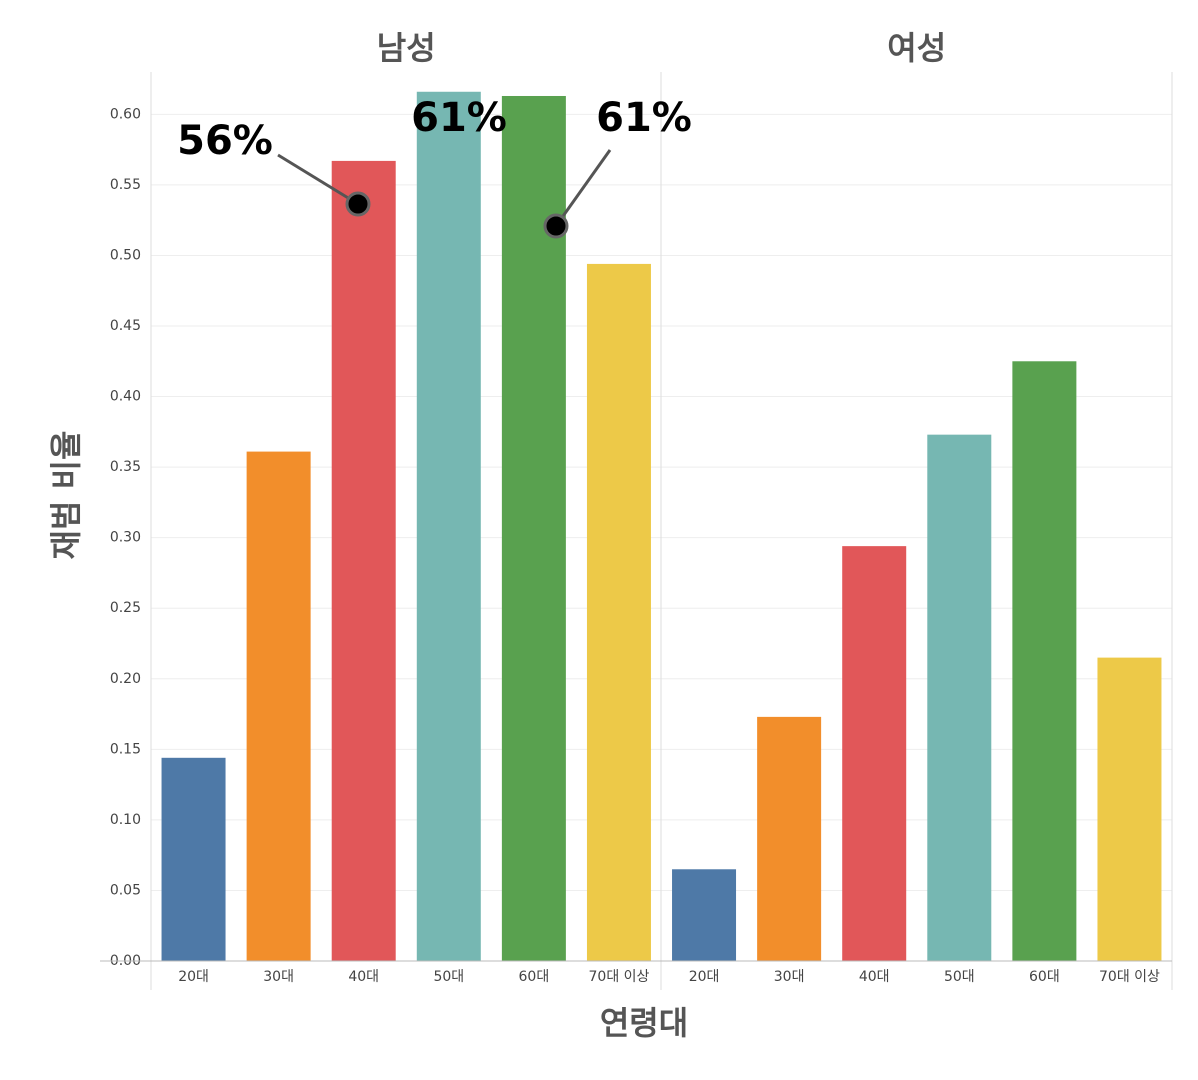  What do you see at coordinates (125, 185) in the screenshot?
I see `y-tick-label: 0.55` at bounding box center [125, 185].